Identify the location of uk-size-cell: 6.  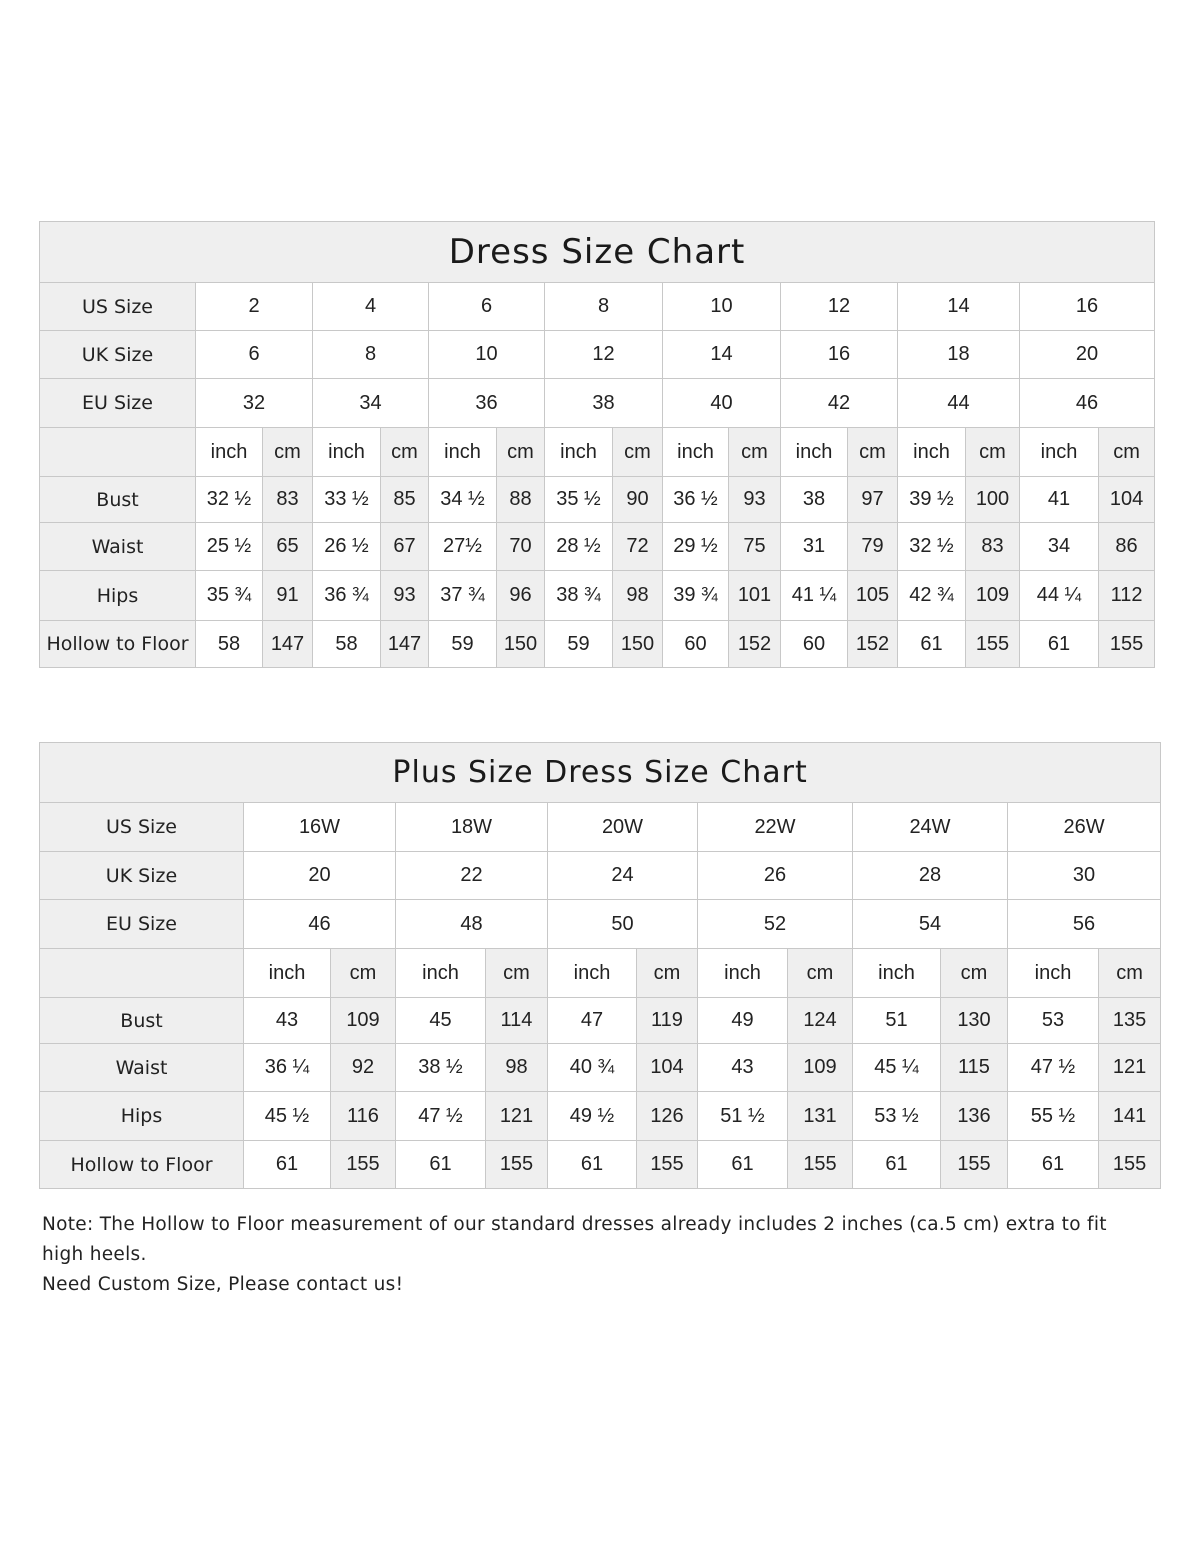
(254, 354).